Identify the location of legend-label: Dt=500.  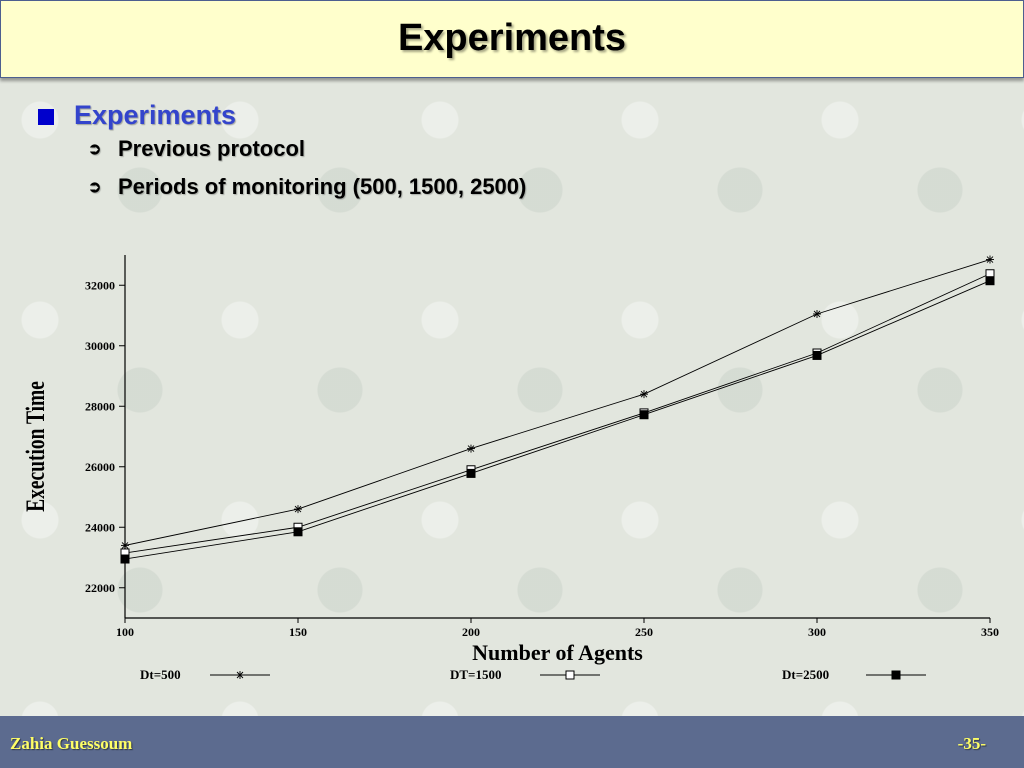
(160, 674).